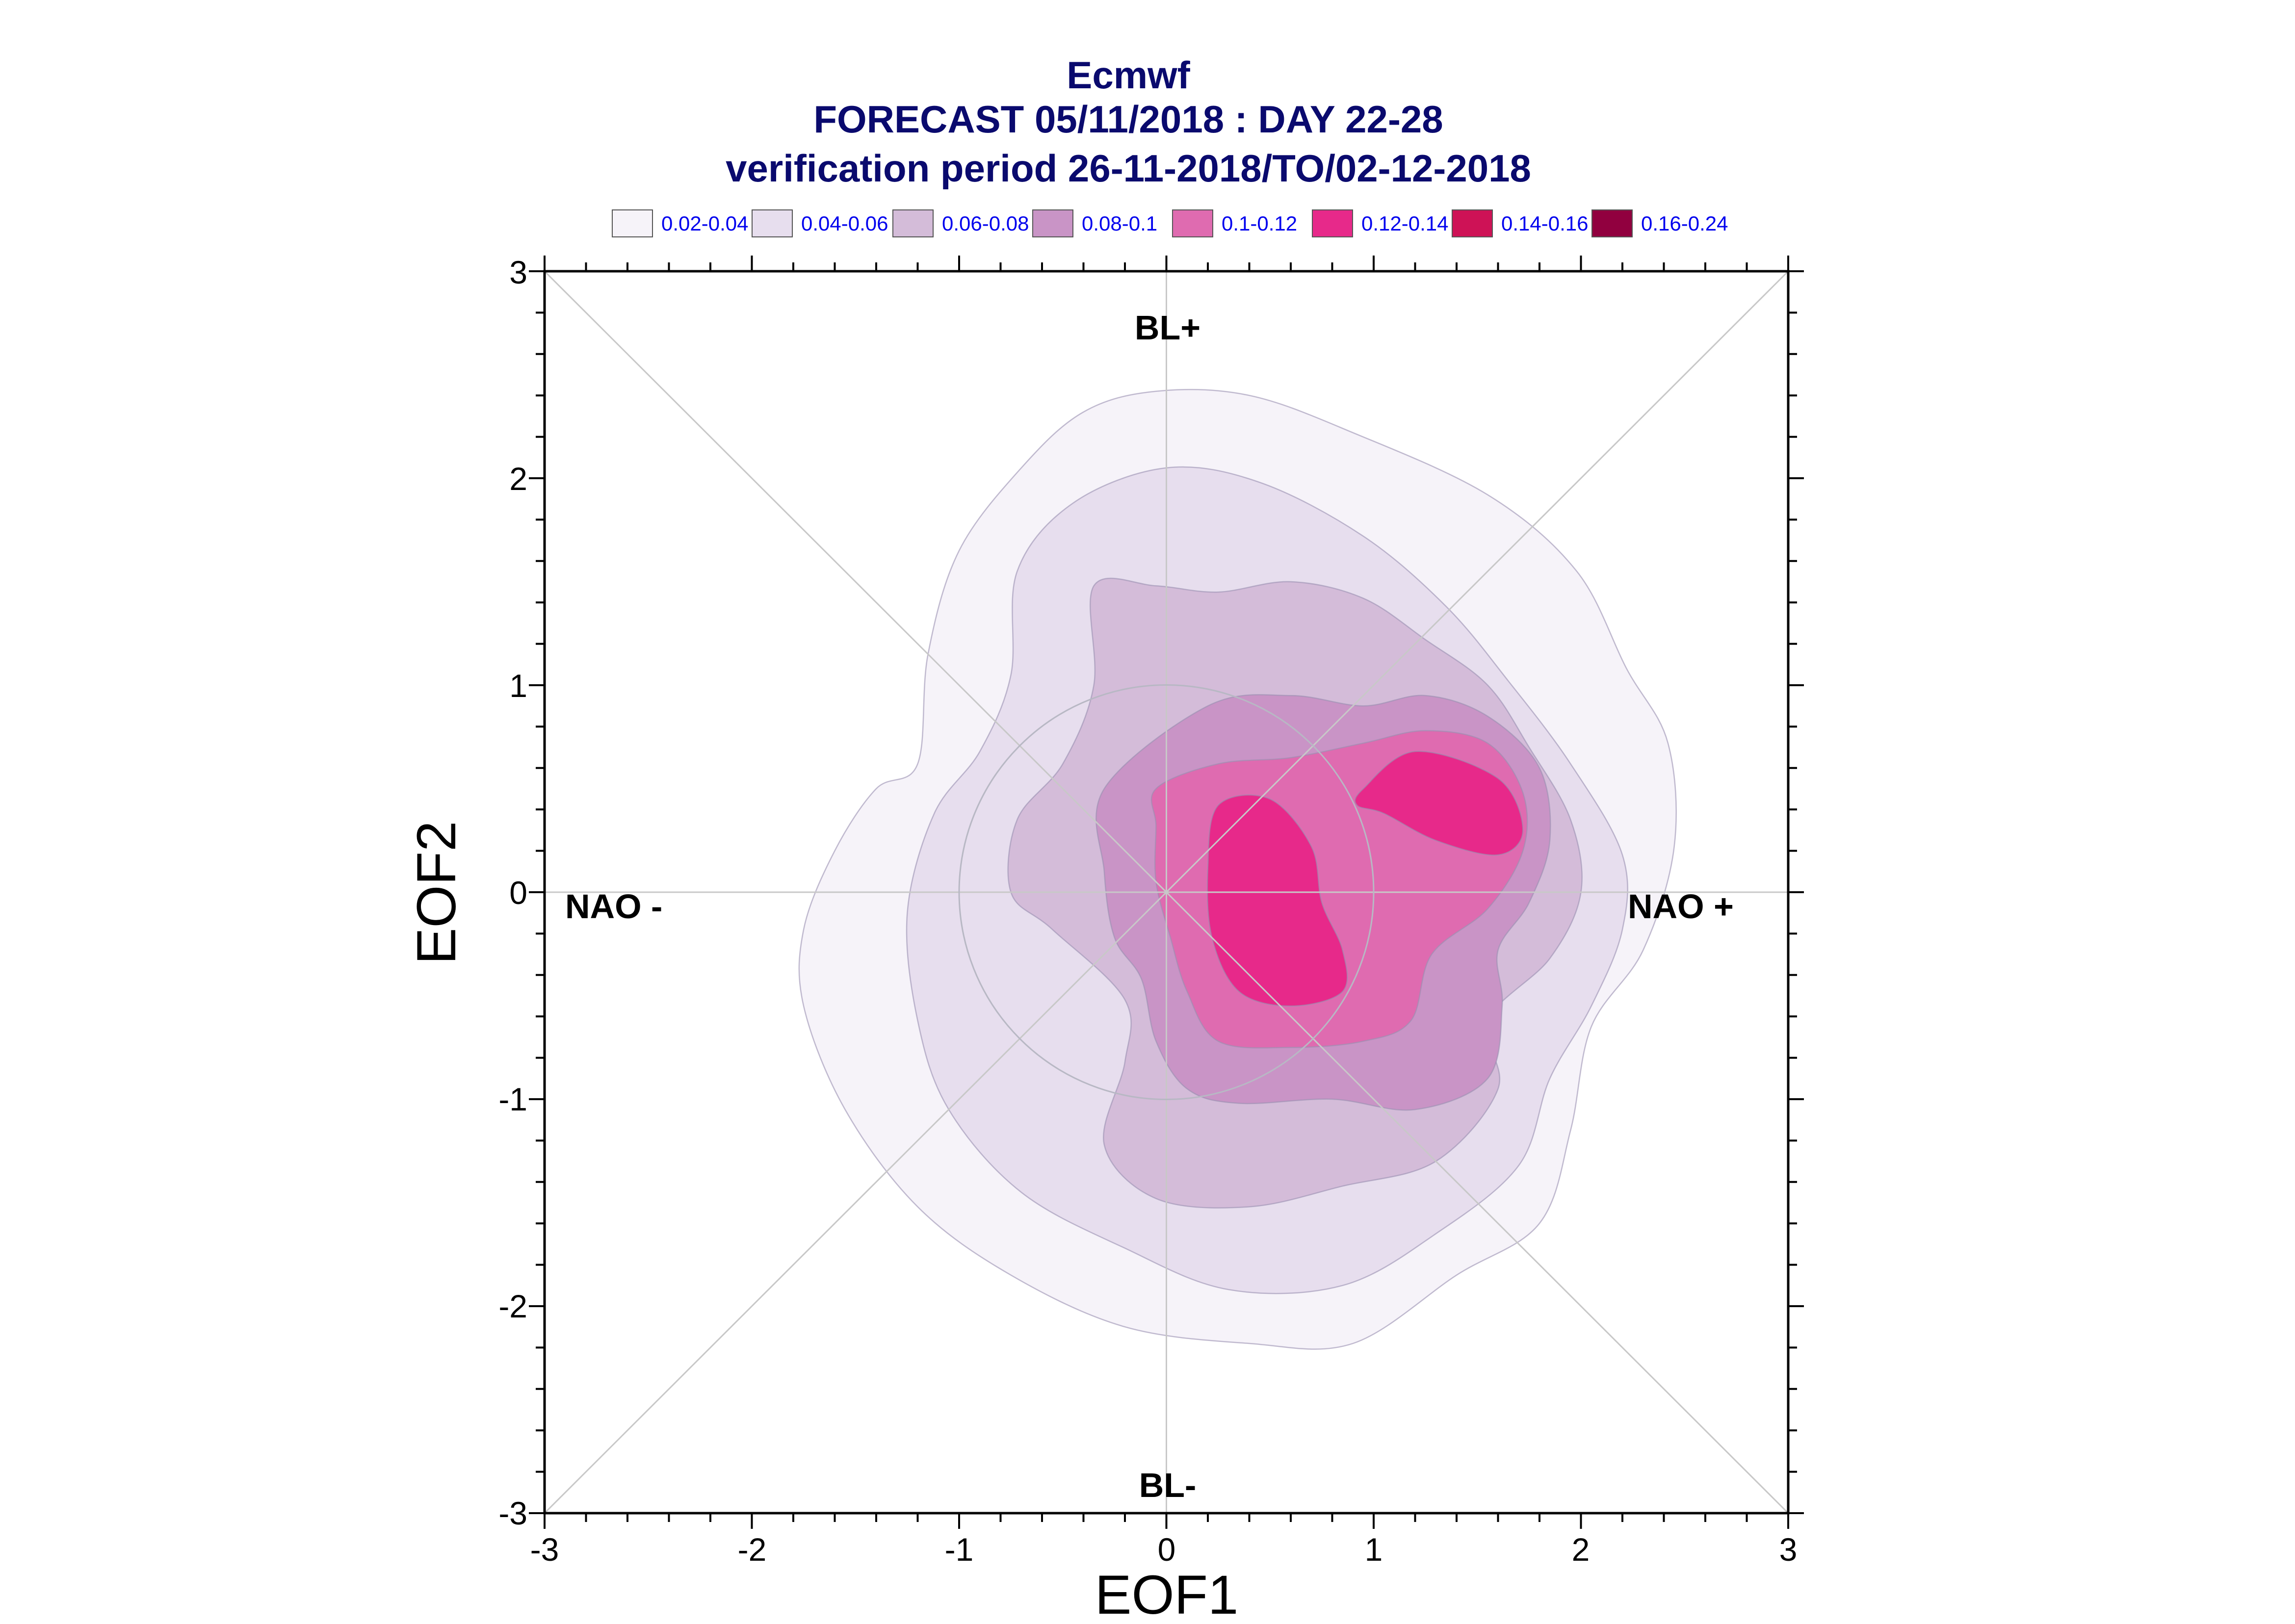  I want to click on legend-label-2: 0.04-0.06, so click(845, 223).